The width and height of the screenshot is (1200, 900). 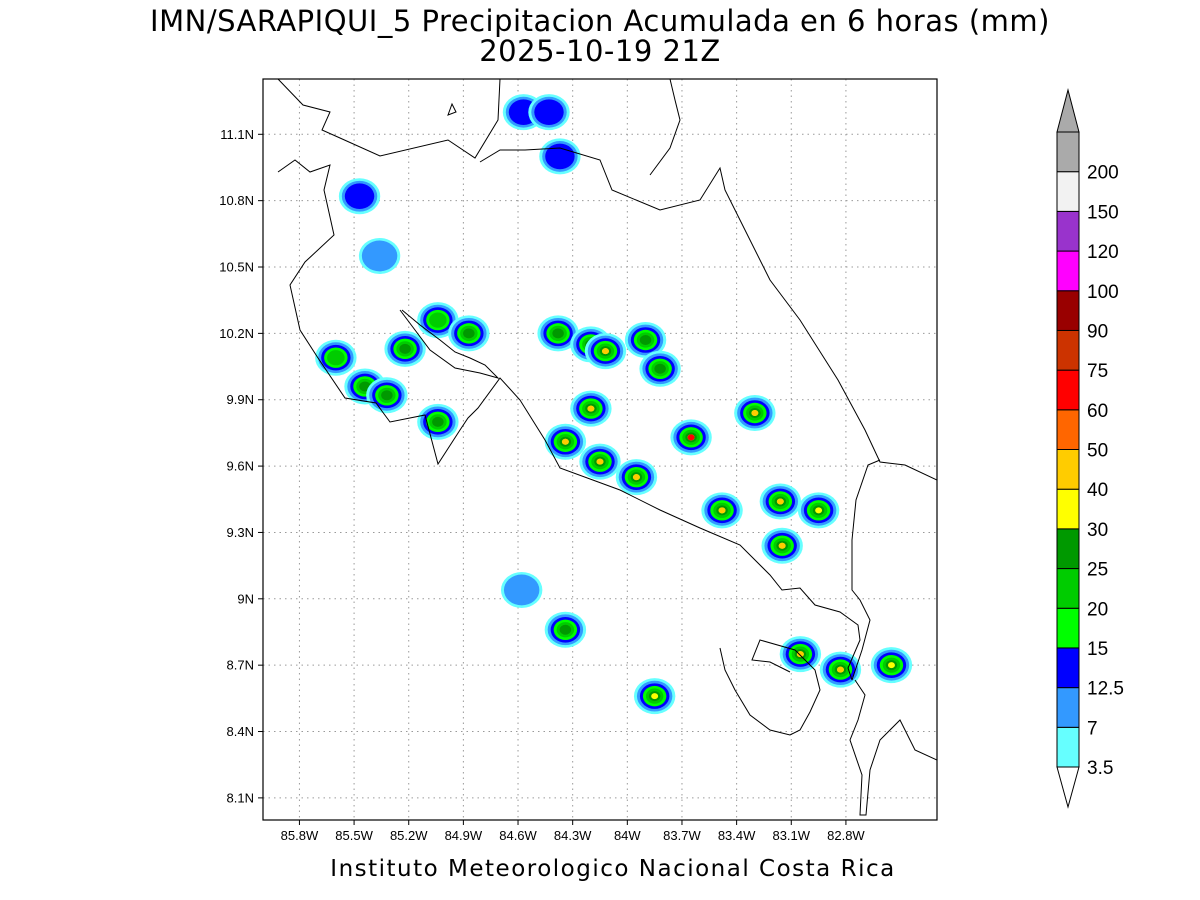 What do you see at coordinates (573, 835) in the screenshot?
I see `lon-tick-label: 84.3W` at bounding box center [573, 835].